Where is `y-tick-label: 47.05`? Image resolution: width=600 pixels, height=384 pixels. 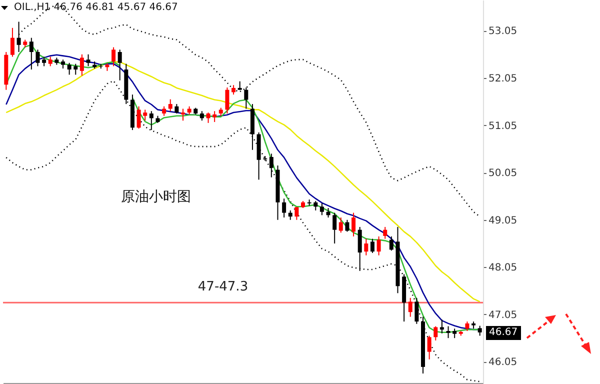
y-tick-label: 47.05 is located at coordinates (503, 315).